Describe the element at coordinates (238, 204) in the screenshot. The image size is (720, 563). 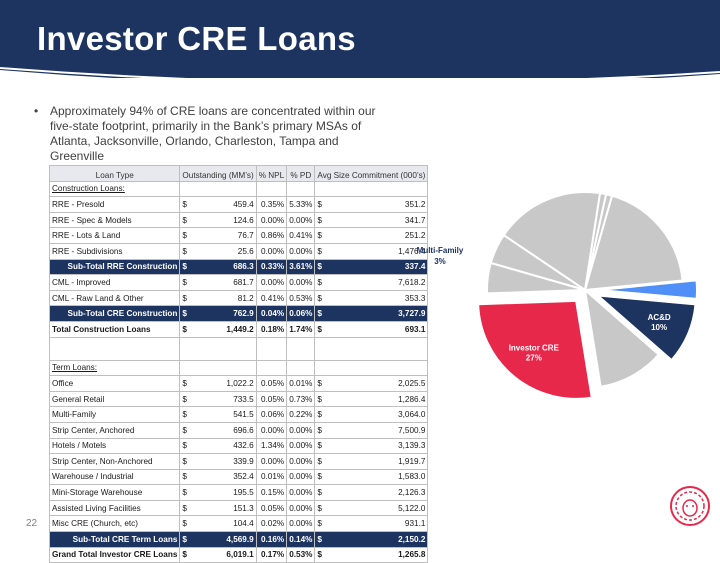
I see `table-row: RRE - Presold $459.4 0.35% 5.33% $351.2` at that location.